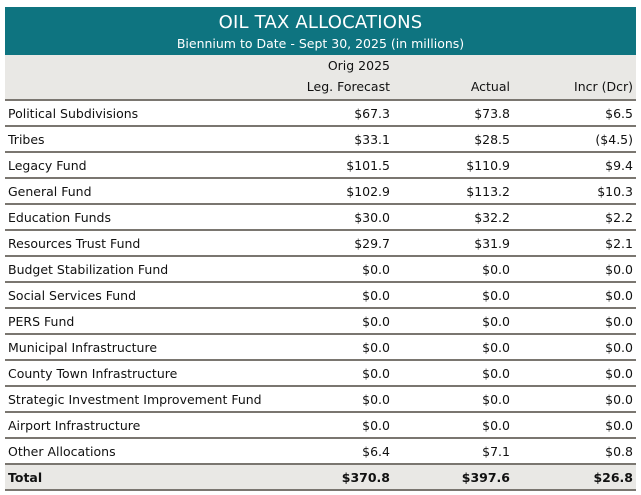 Image resolution: width=641 pixels, height=495 pixels. I want to click on total-forecast: $370.8, so click(365, 477).